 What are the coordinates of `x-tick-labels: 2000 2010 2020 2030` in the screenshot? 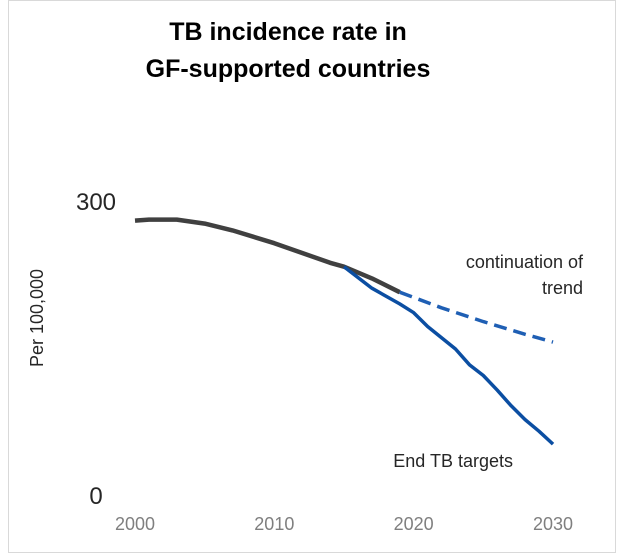 It's located at (344, 524).